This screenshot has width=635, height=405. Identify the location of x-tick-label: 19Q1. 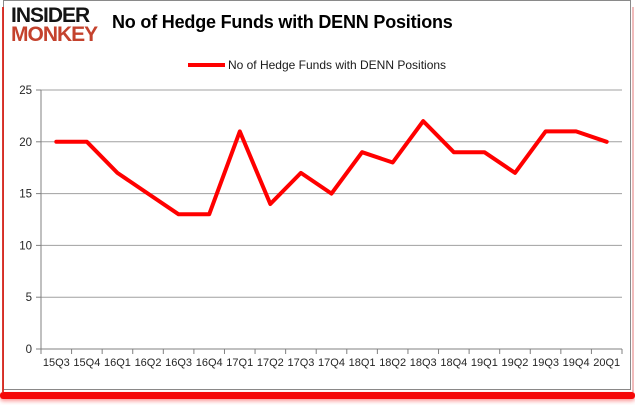
(484, 363).